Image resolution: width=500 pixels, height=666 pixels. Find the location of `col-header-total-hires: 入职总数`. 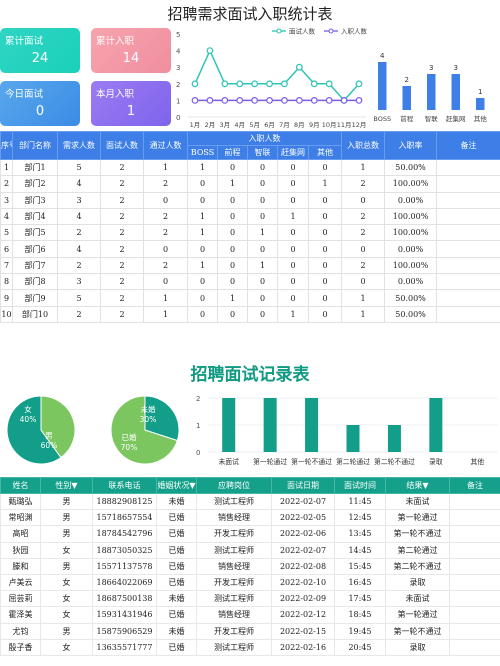

col-header-total-hires: 入职总数 is located at coordinates (363, 145).